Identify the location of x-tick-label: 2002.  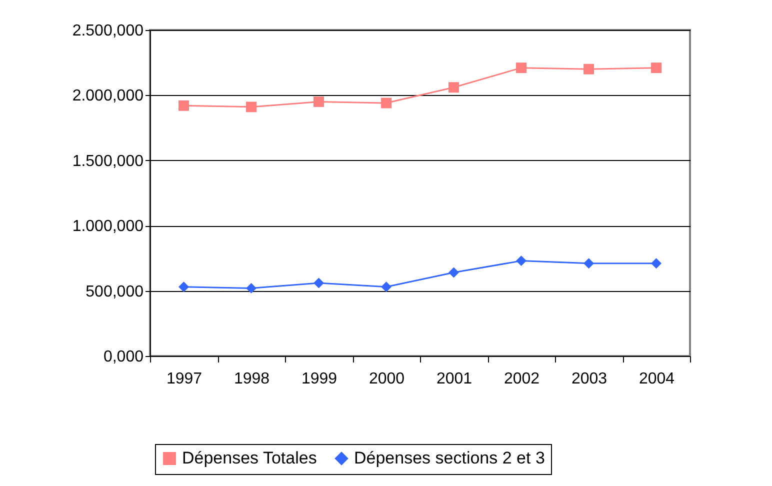
(522, 379).